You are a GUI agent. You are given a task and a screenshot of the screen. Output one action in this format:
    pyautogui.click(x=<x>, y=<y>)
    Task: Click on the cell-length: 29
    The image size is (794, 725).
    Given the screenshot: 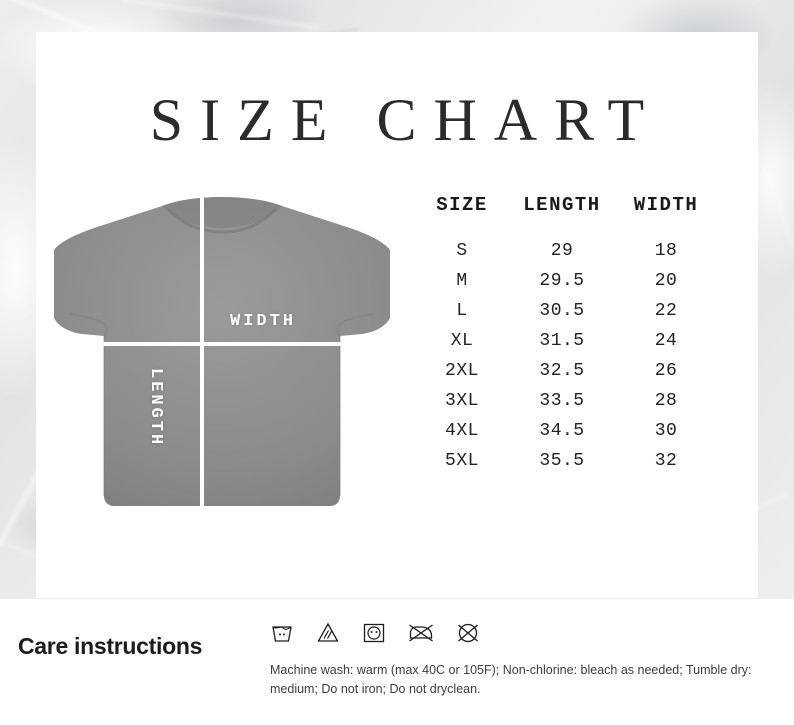 What is the action you would take?
    pyautogui.click(x=562, y=251)
    